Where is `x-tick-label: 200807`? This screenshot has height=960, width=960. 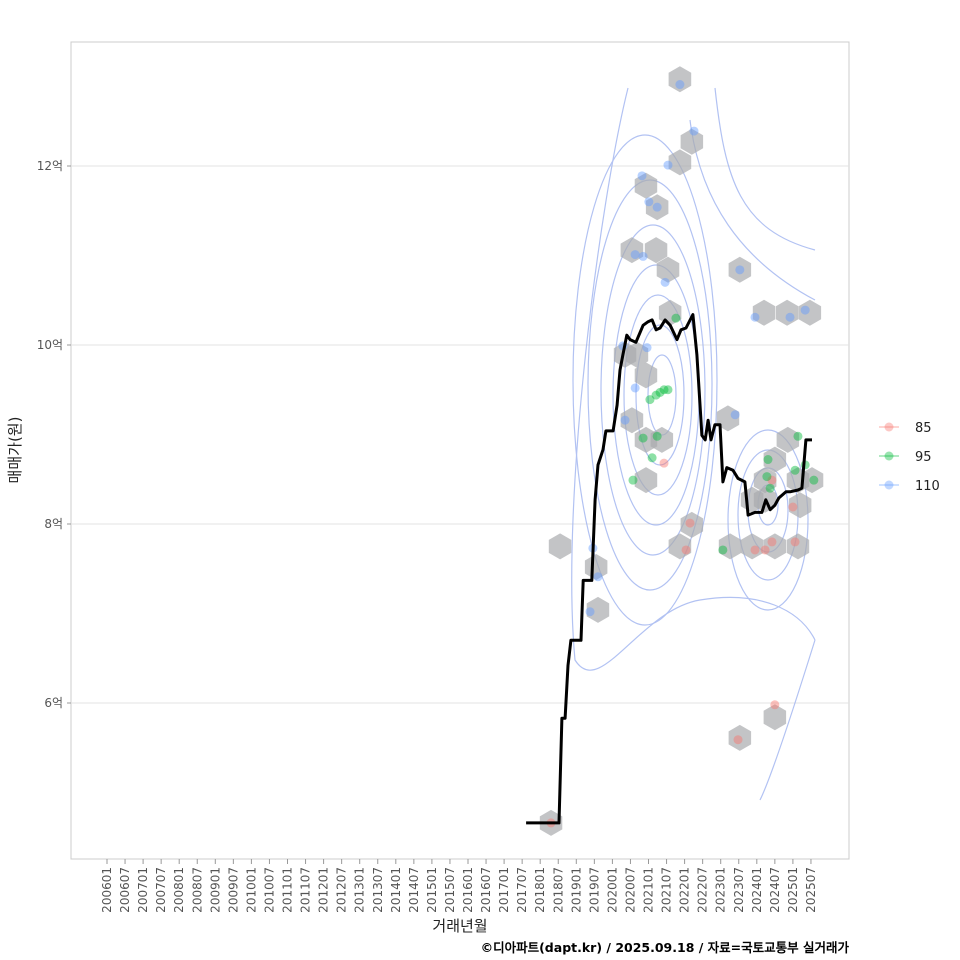 x-tick-label: 200807 is located at coordinates (197, 890).